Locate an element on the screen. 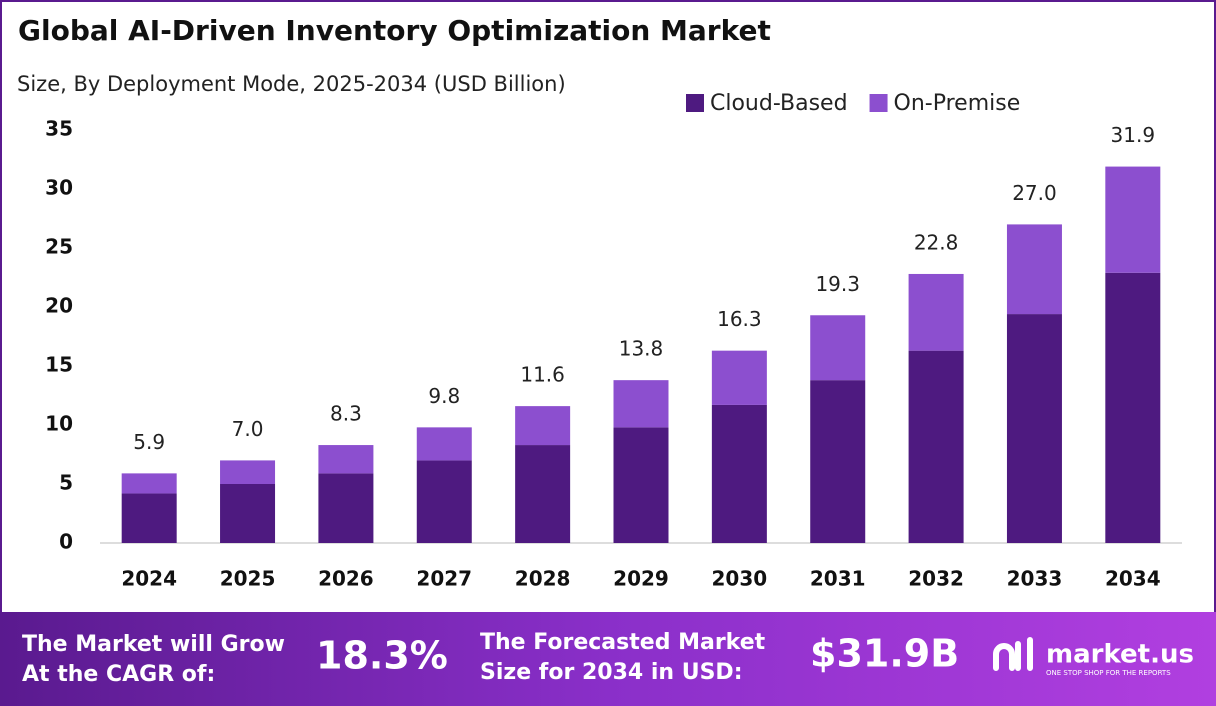  total-label: 9.8 is located at coordinates (444, 396).